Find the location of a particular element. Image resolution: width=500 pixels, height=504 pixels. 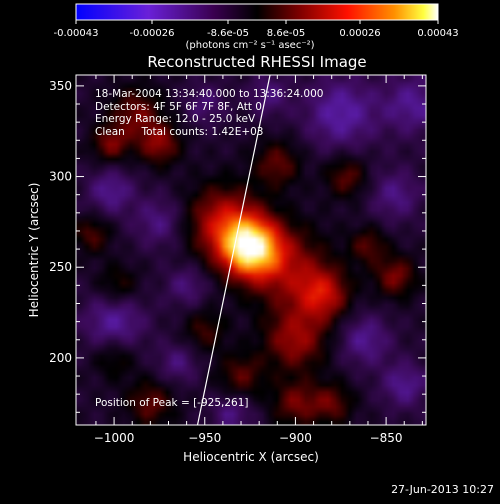

colorbar-tick-label: -0.00026 is located at coordinates (152, 33).